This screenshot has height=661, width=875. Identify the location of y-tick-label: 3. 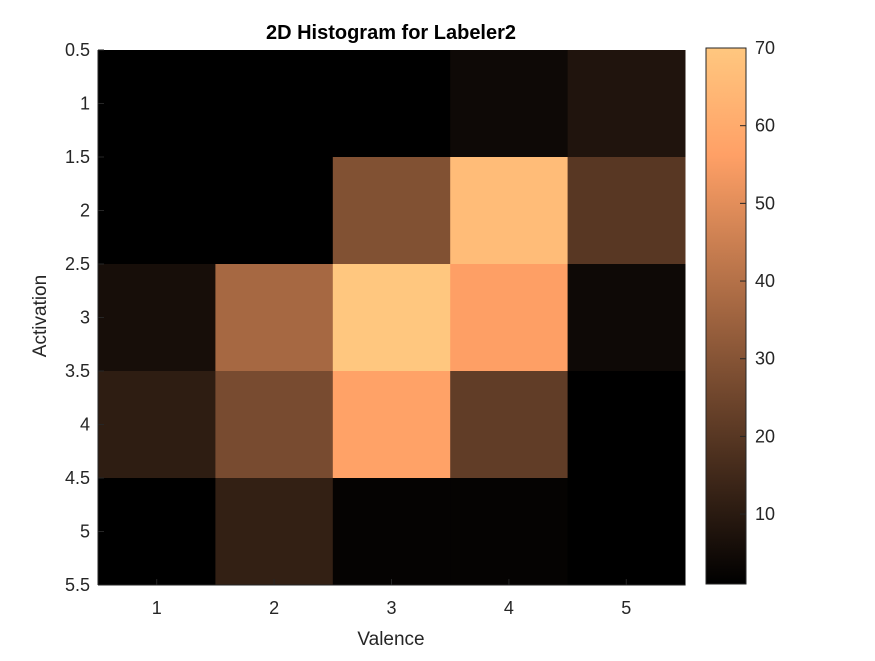
(85, 318).